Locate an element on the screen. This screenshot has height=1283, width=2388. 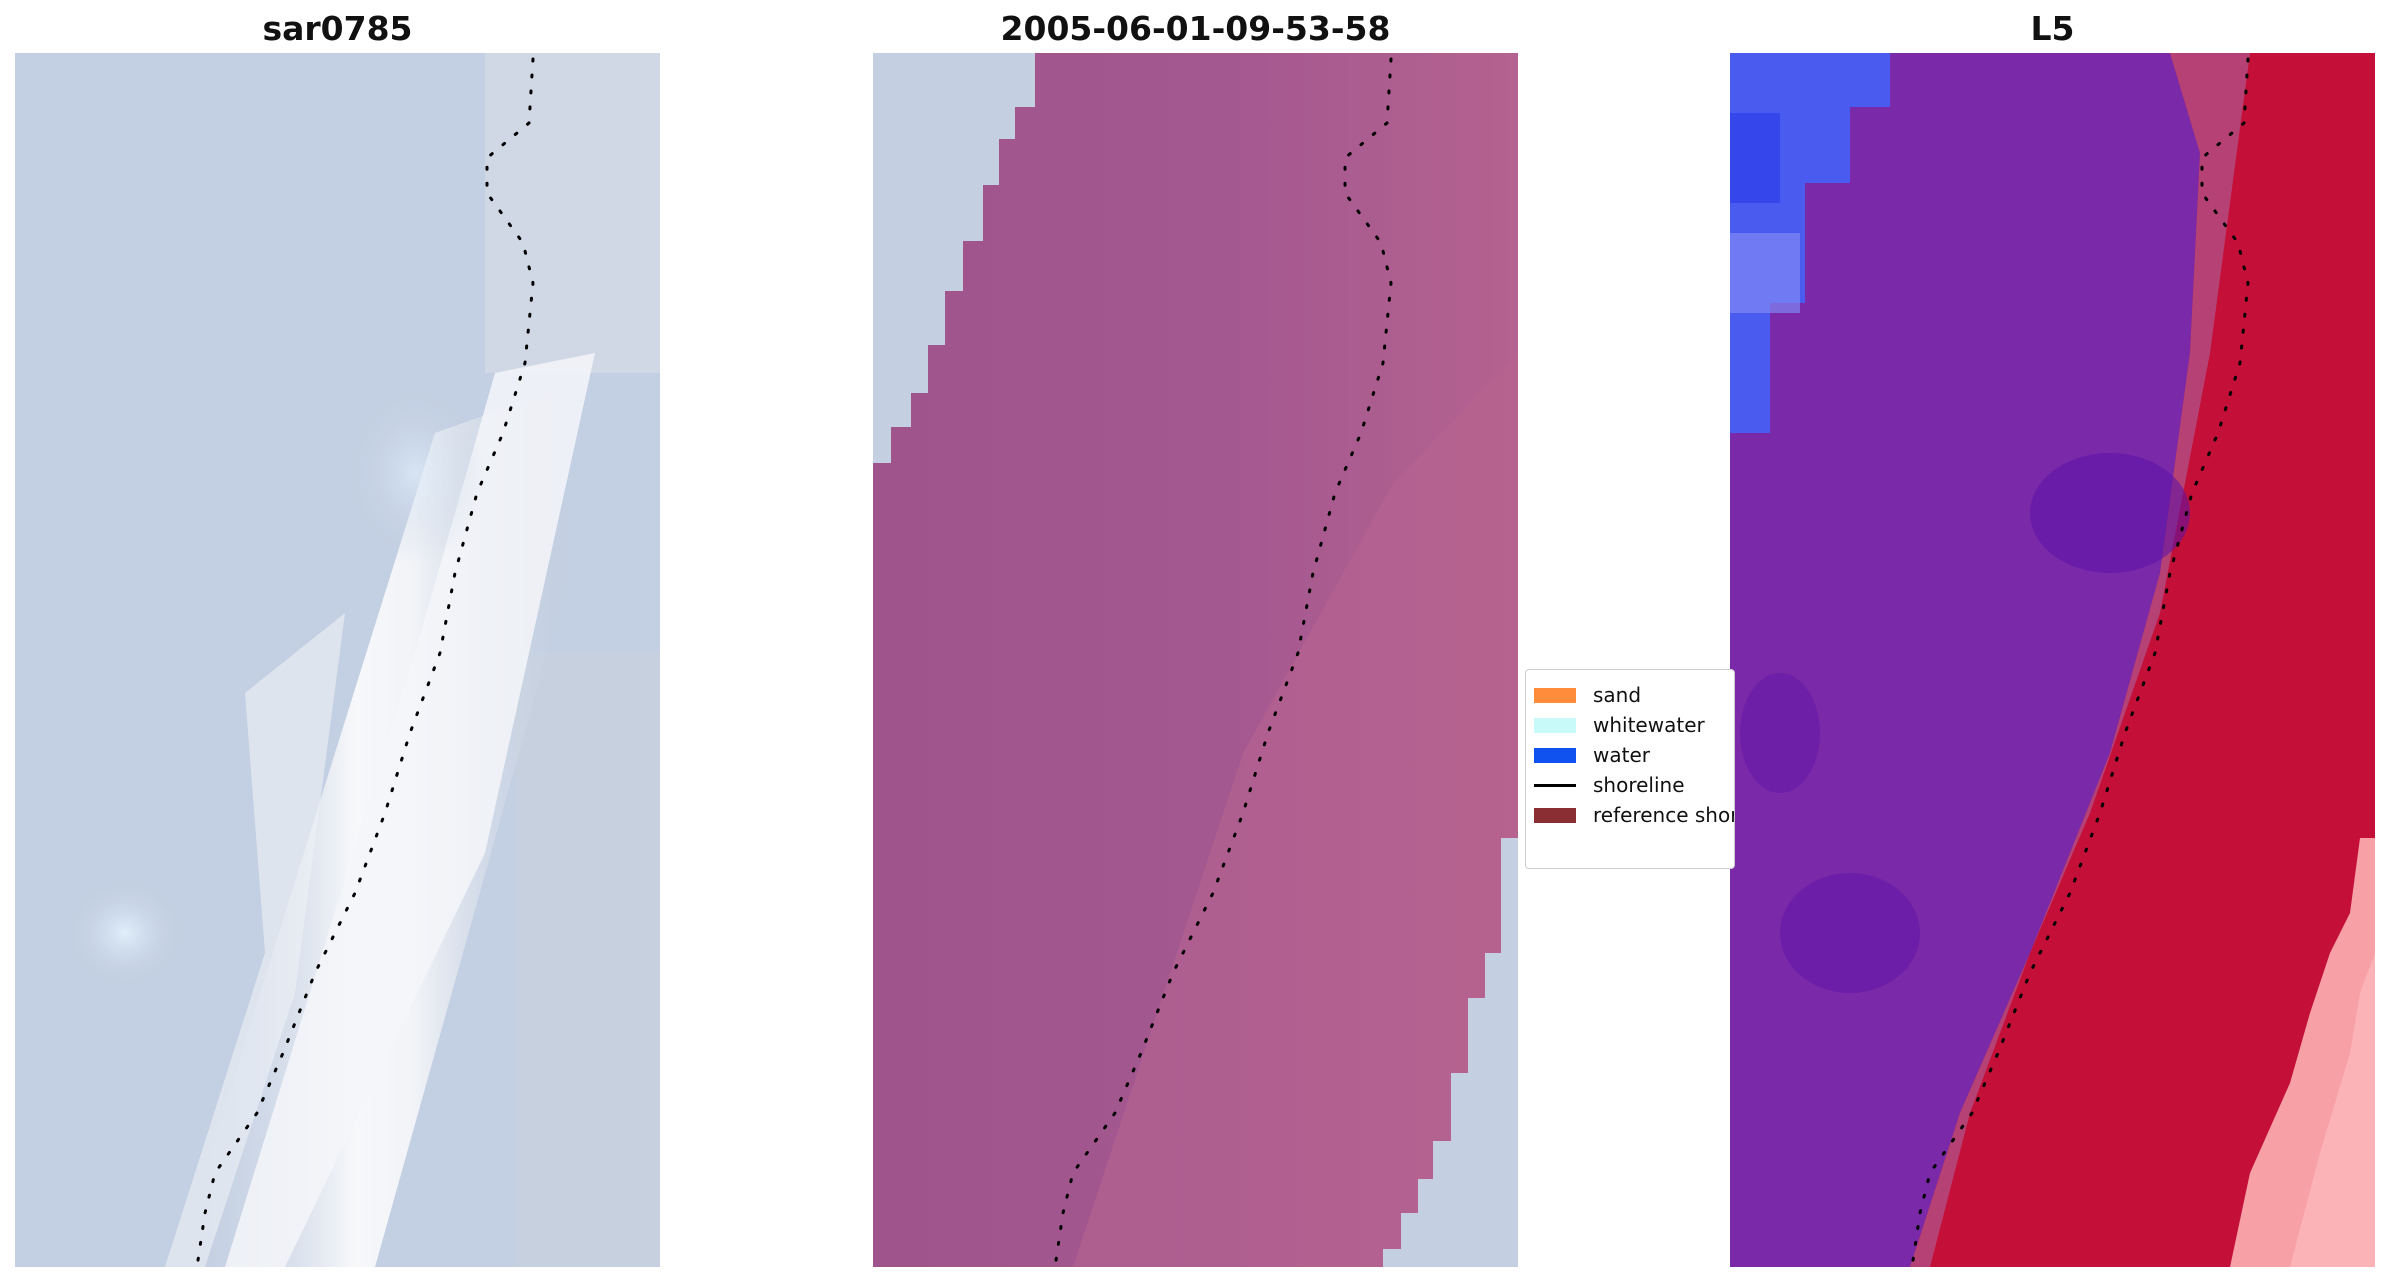
legend-item-sand: sand is located at coordinates (1587, 695).